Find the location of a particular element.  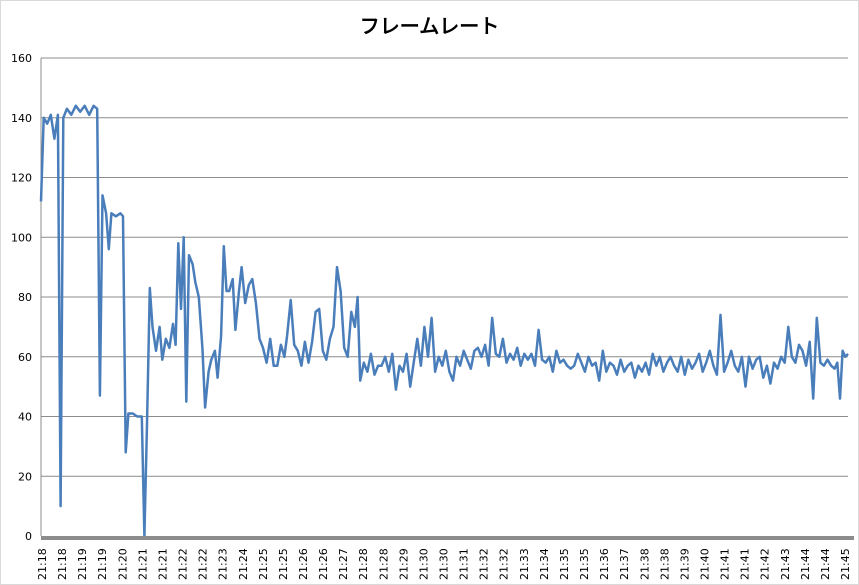

x-tick-label: 21:34 is located at coordinates (544, 564).